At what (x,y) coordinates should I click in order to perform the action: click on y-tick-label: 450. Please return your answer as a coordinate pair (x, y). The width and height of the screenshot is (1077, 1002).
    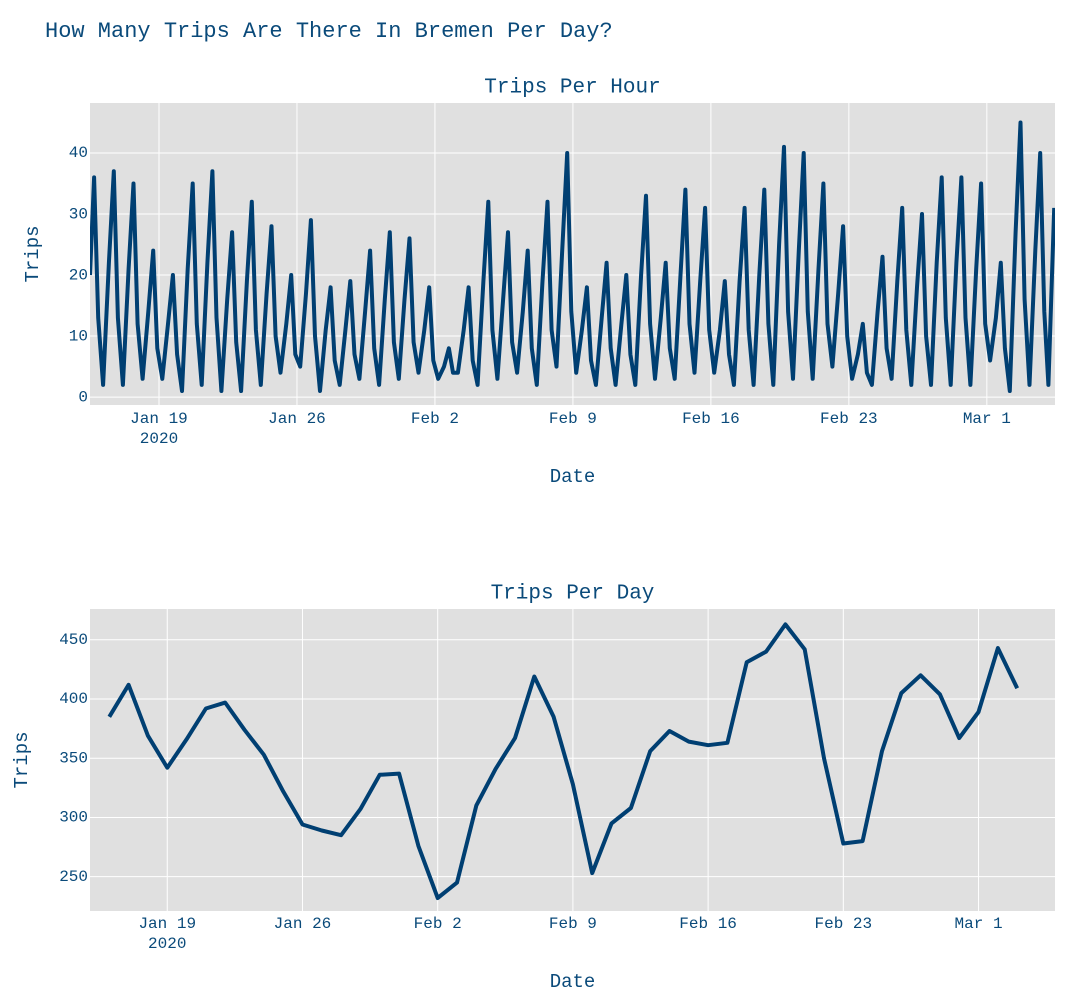
    Looking at the image, I should click on (73, 640).